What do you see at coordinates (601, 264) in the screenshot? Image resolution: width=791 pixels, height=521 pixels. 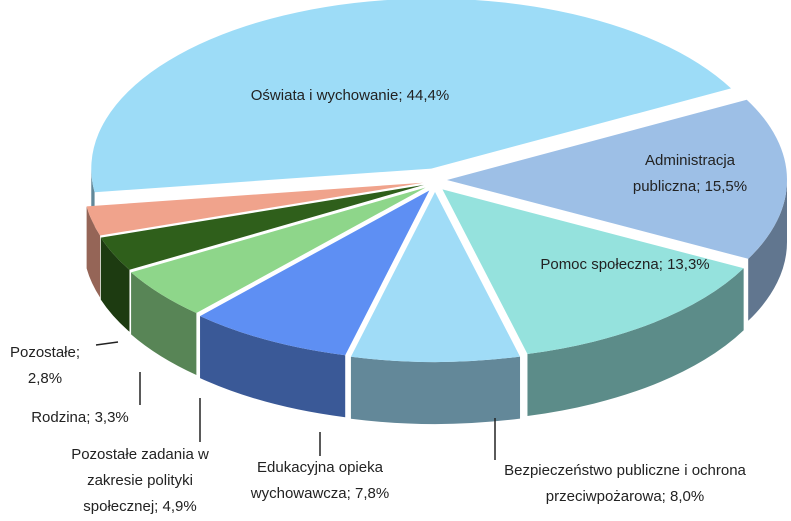 I see `slice-name: Pomoc społeczna;` at bounding box center [601, 264].